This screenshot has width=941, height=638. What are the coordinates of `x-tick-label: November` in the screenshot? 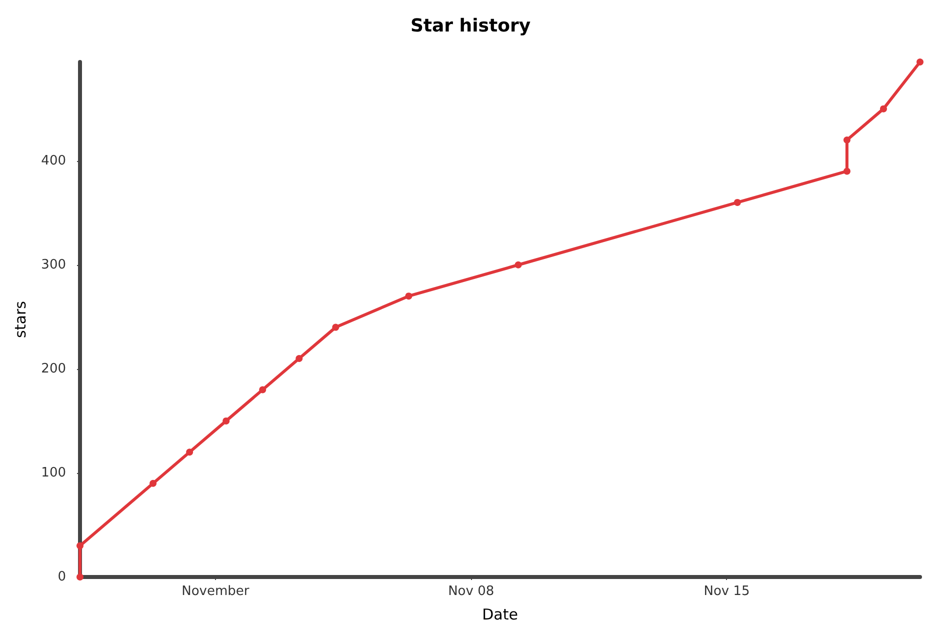 It's located at (216, 591).